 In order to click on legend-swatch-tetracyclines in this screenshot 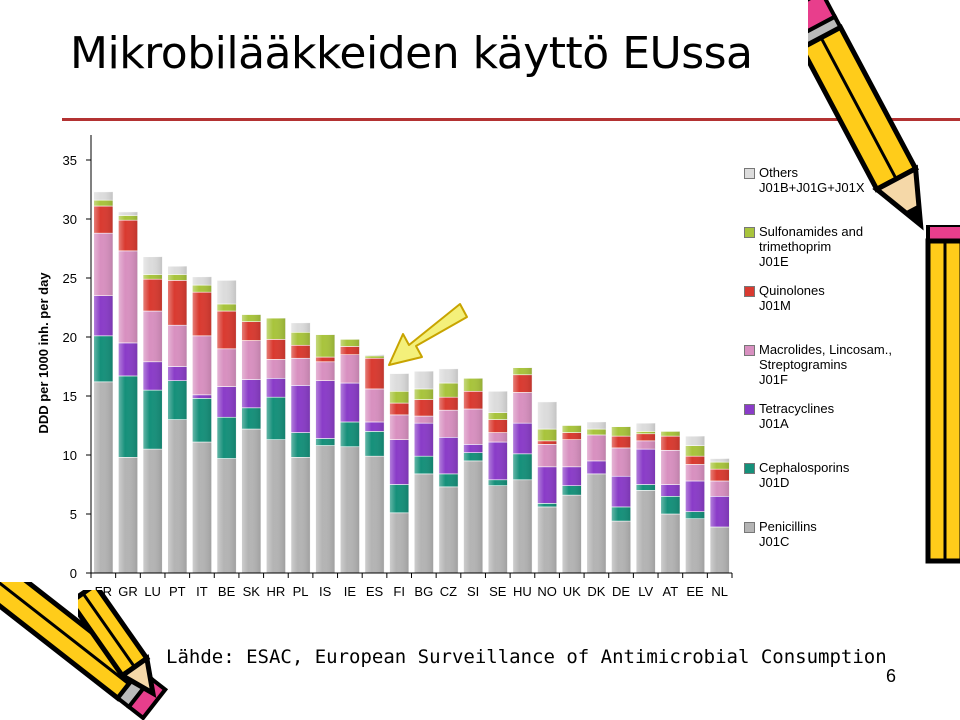, I will do `click(749, 409)`.